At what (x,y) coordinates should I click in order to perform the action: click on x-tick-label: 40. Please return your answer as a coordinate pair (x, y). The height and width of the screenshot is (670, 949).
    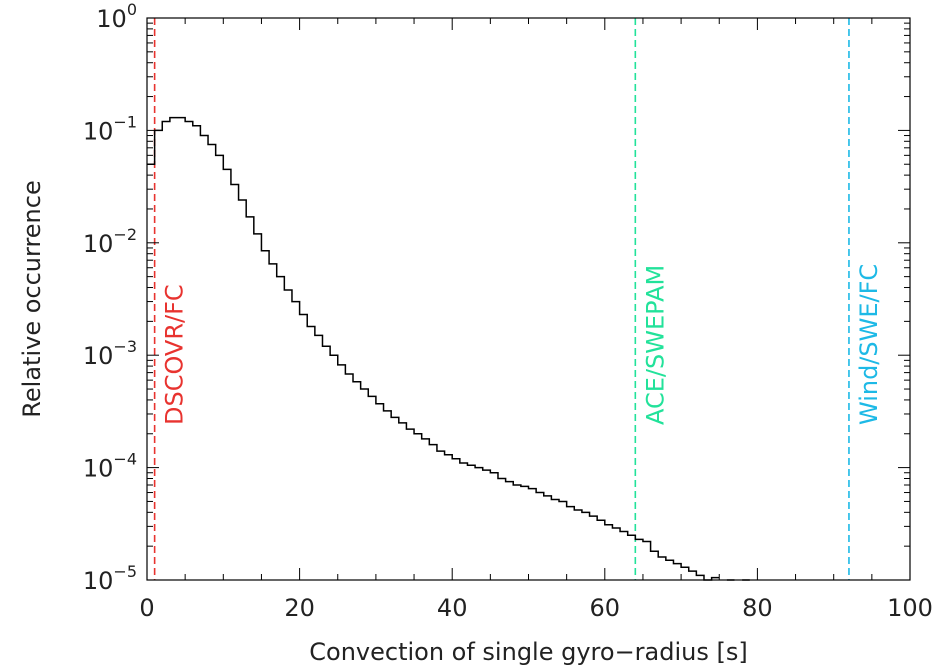
    Looking at the image, I should click on (452, 608).